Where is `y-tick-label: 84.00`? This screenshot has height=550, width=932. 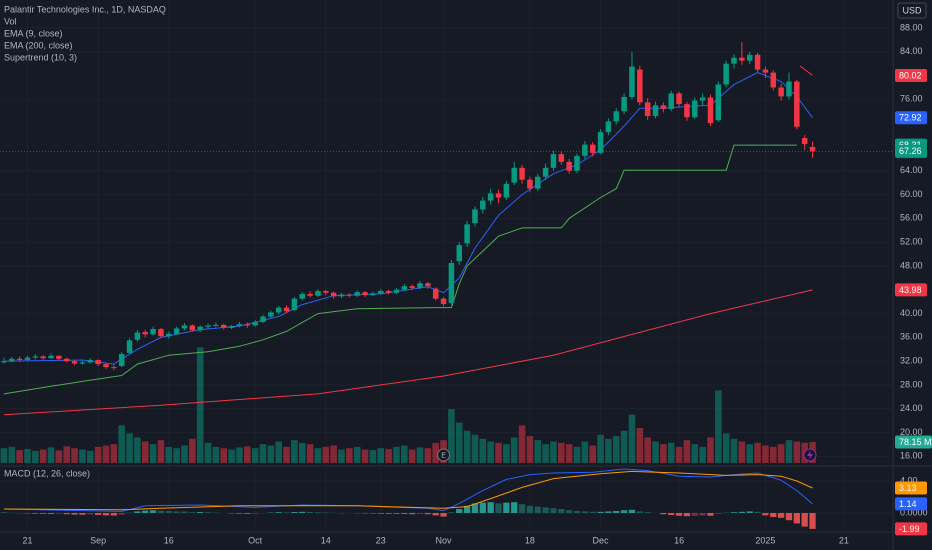
y-tick-label: 84.00 is located at coordinates (911, 51).